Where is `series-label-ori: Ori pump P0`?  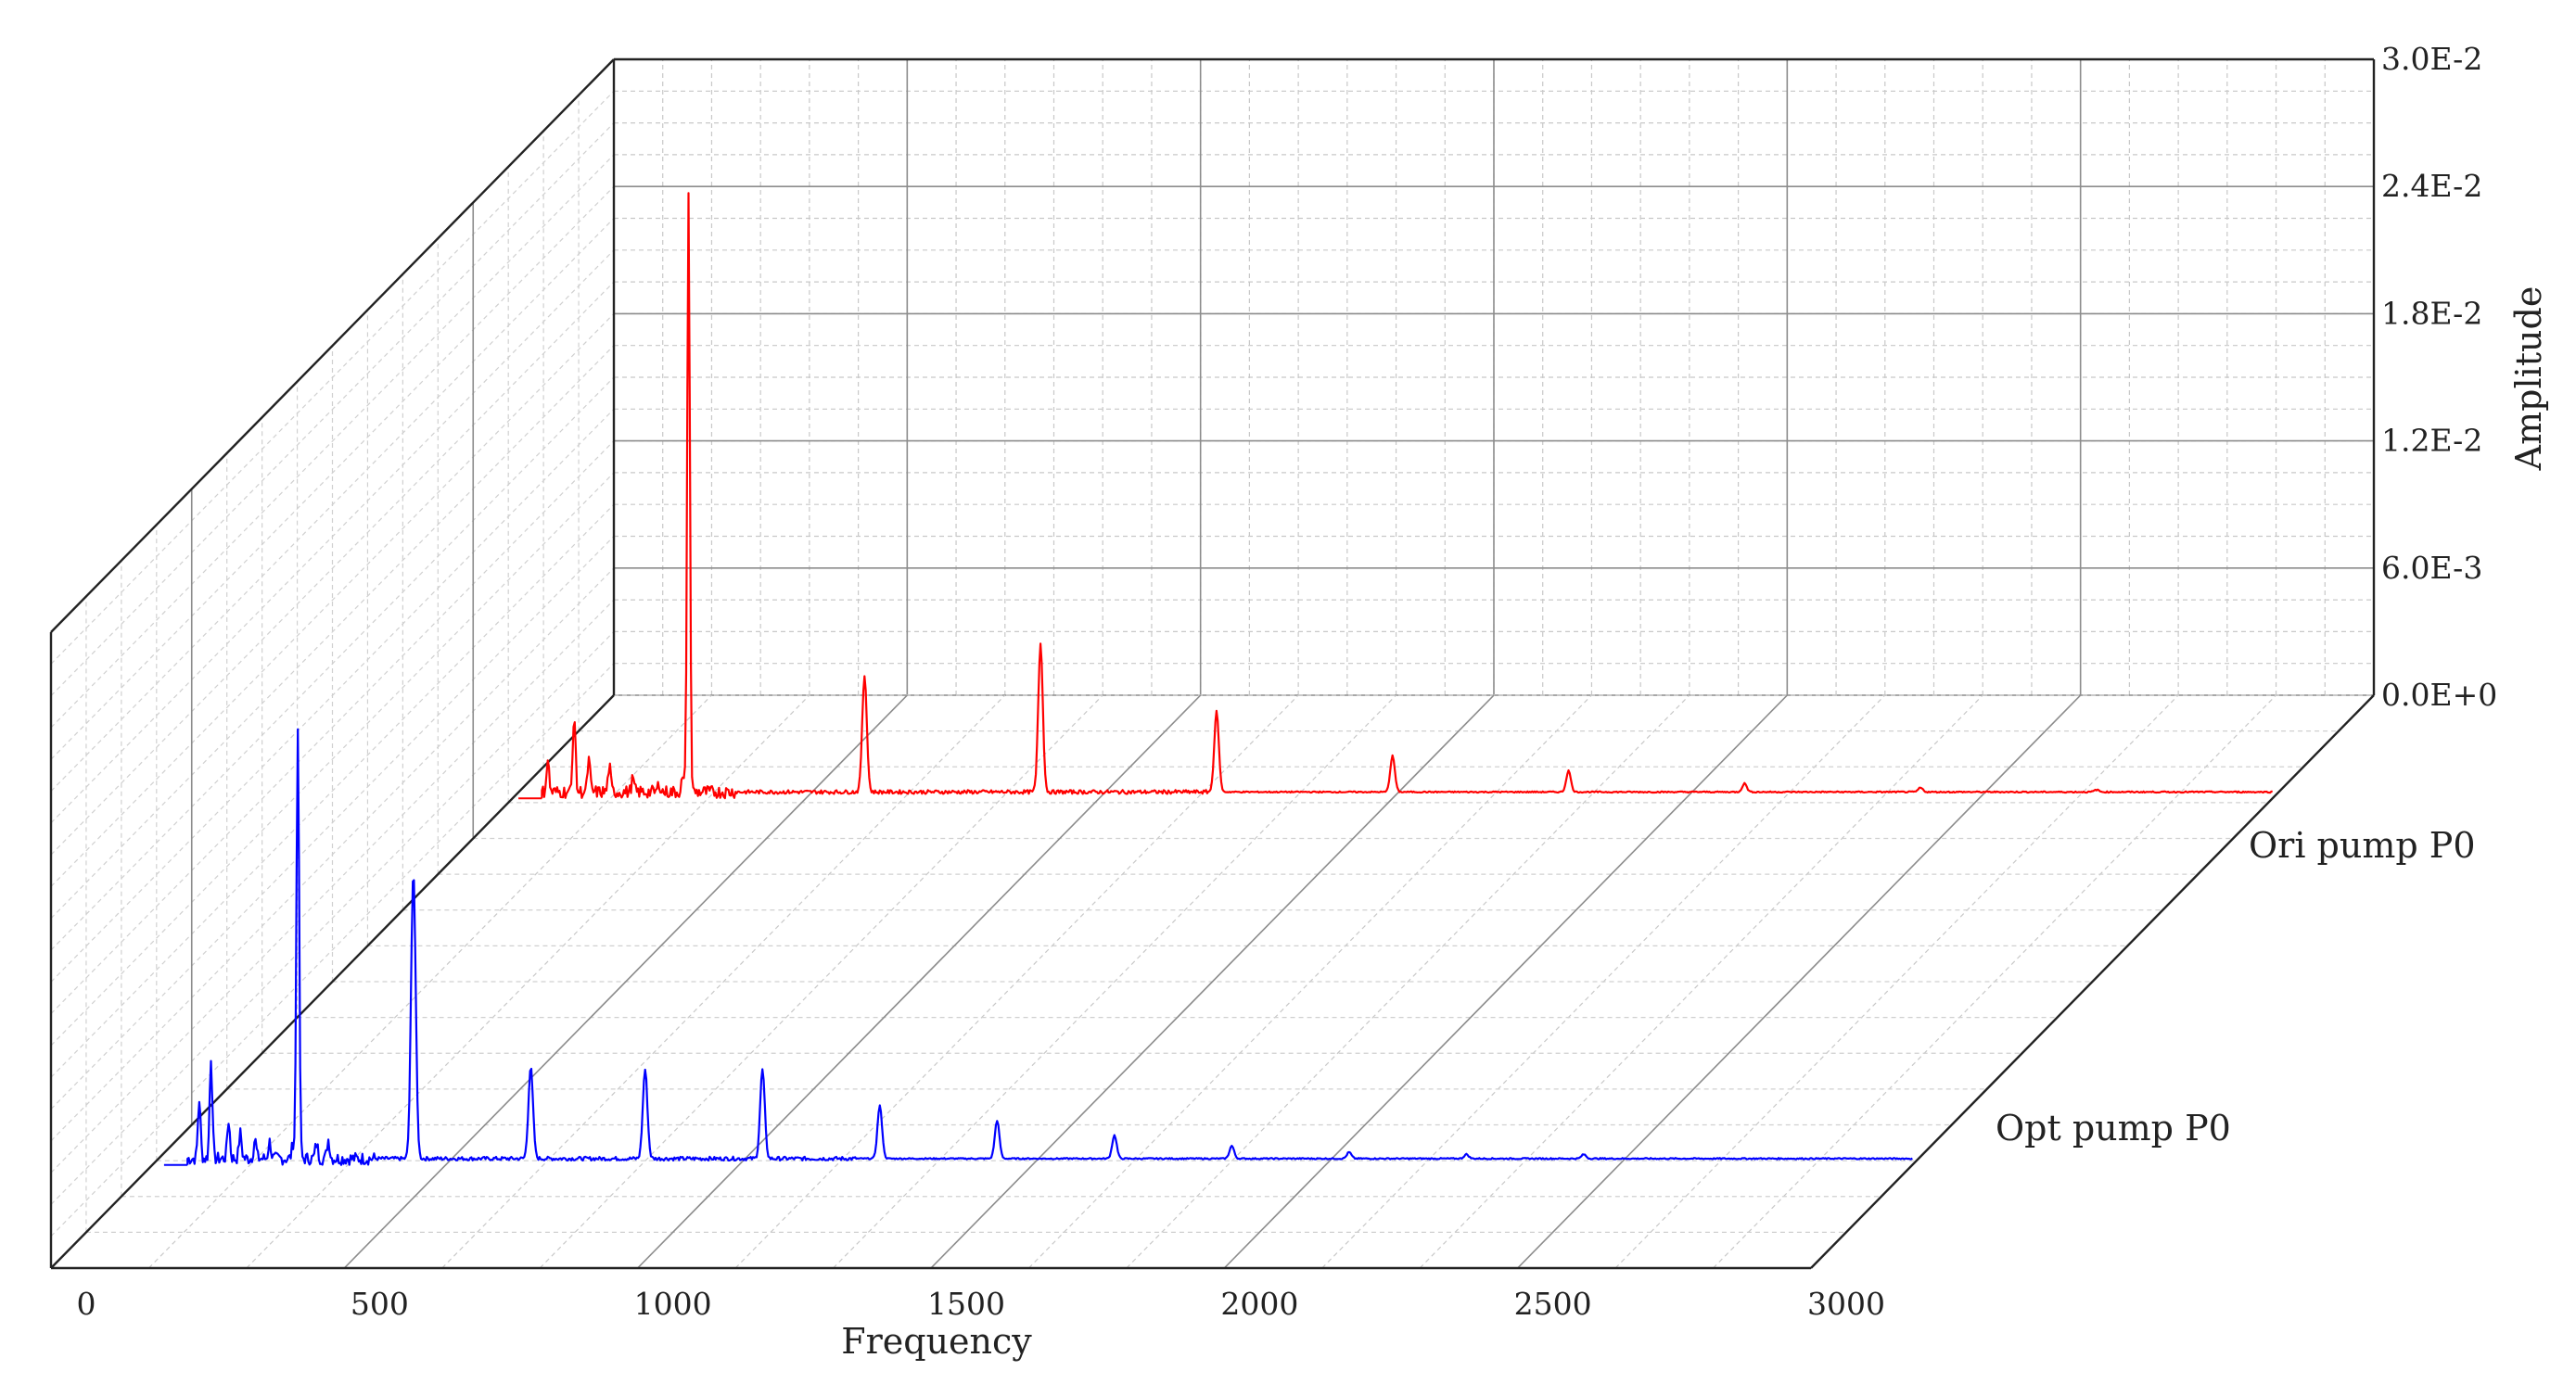
series-label-ori: Ori pump P0 is located at coordinates (2362, 845).